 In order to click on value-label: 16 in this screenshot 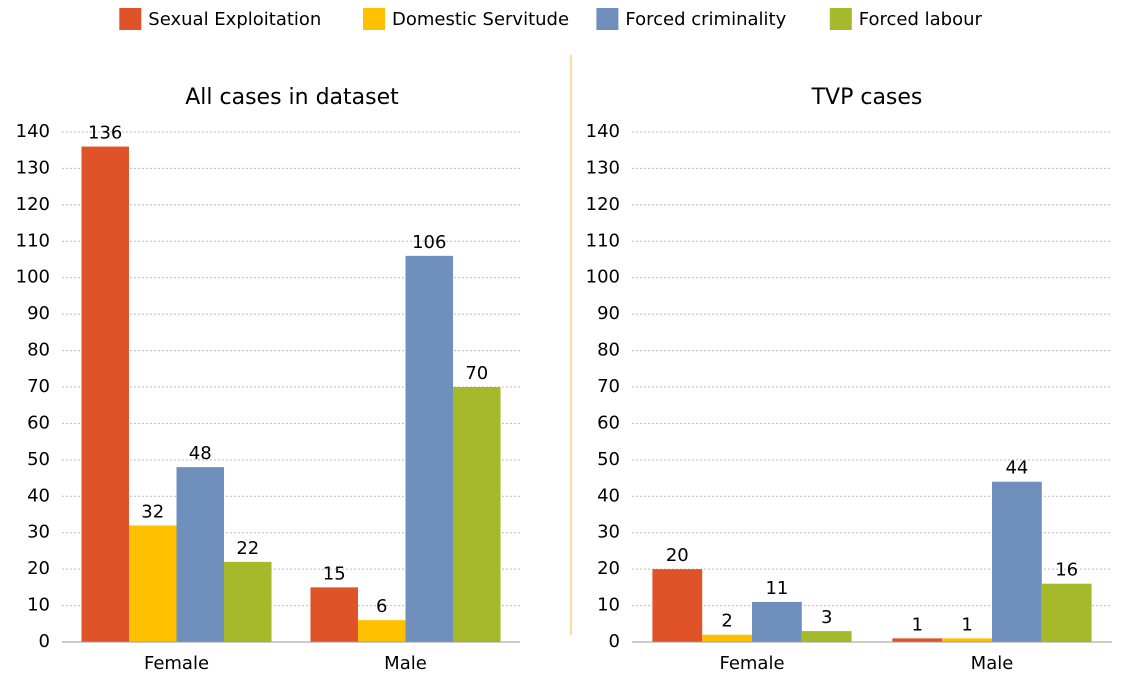, I will do `click(1066, 570)`.